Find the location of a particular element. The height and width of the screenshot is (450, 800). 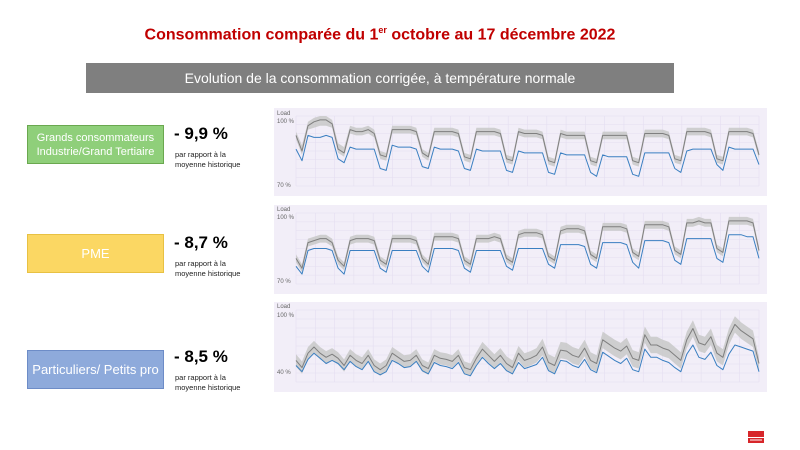

segment-percentage: - 9,9 % is located at coordinates (201, 133).